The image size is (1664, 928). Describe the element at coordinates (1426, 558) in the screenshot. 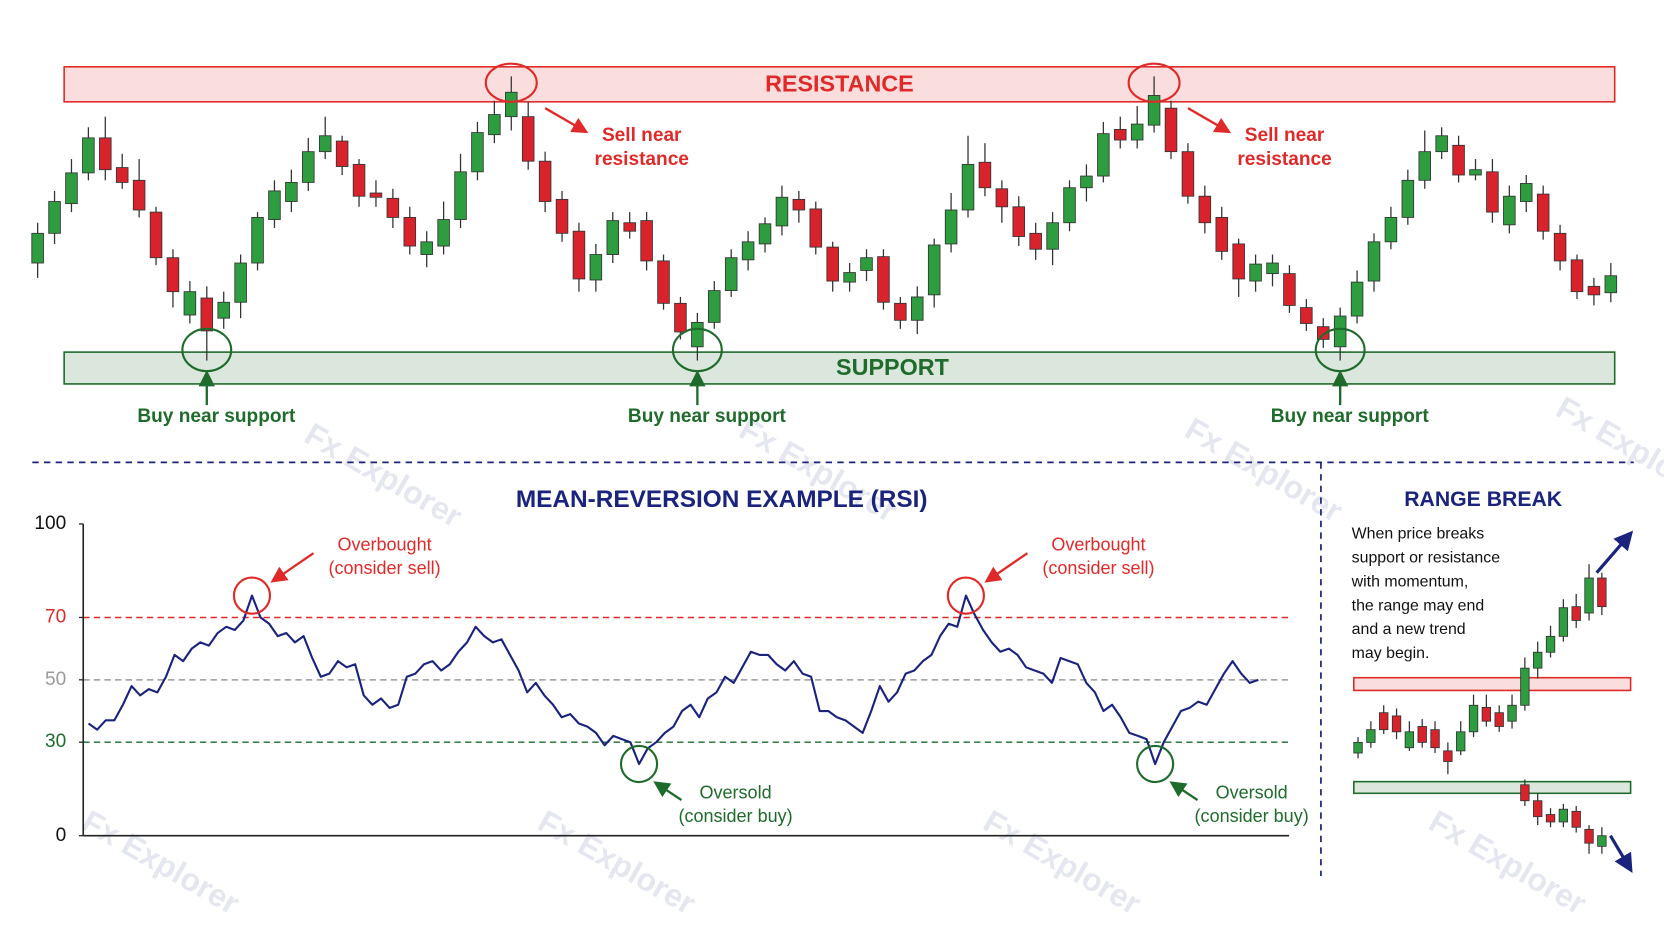

I see `panel-description: support or resistance` at that location.